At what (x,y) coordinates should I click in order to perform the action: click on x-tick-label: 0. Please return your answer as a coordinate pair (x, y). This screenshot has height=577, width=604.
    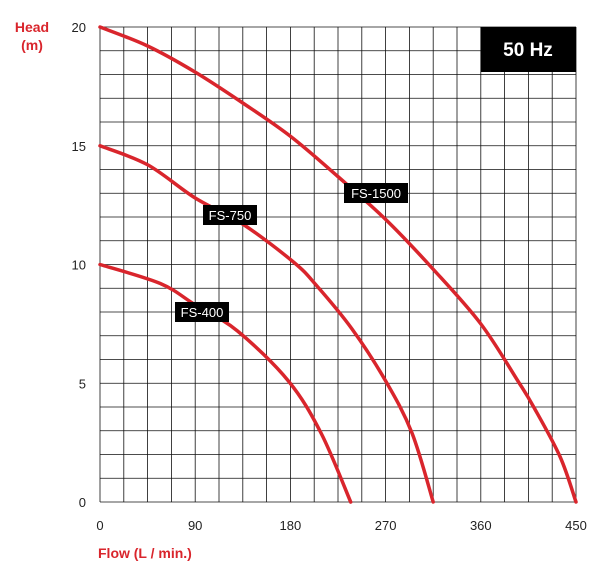
    Looking at the image, I should click on (99, 525).